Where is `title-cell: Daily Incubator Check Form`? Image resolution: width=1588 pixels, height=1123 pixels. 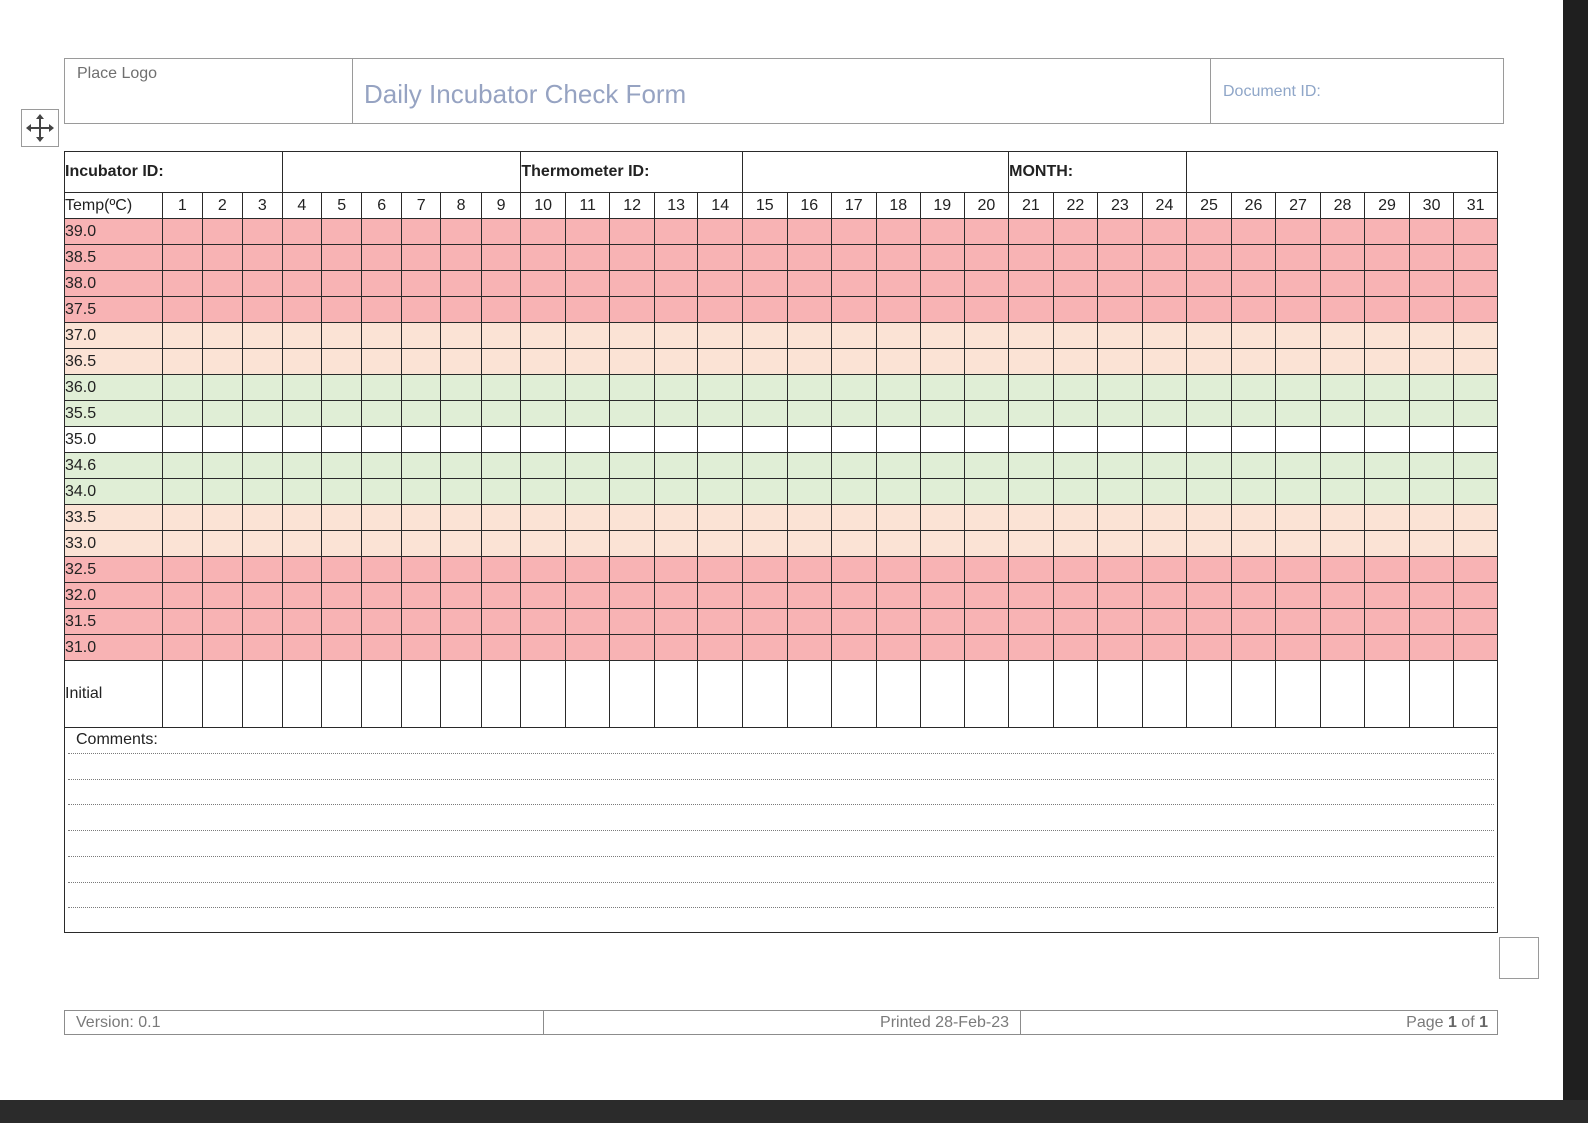
title-cell: Daily Incubator Check Form is located at coordinates (782, 91).